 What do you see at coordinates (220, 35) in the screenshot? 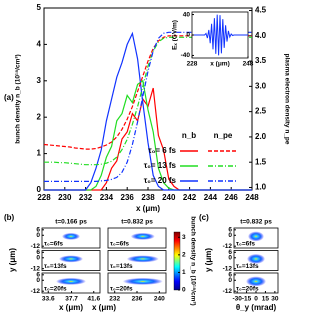
I see `inset-line` at bounding box center [220, 35].